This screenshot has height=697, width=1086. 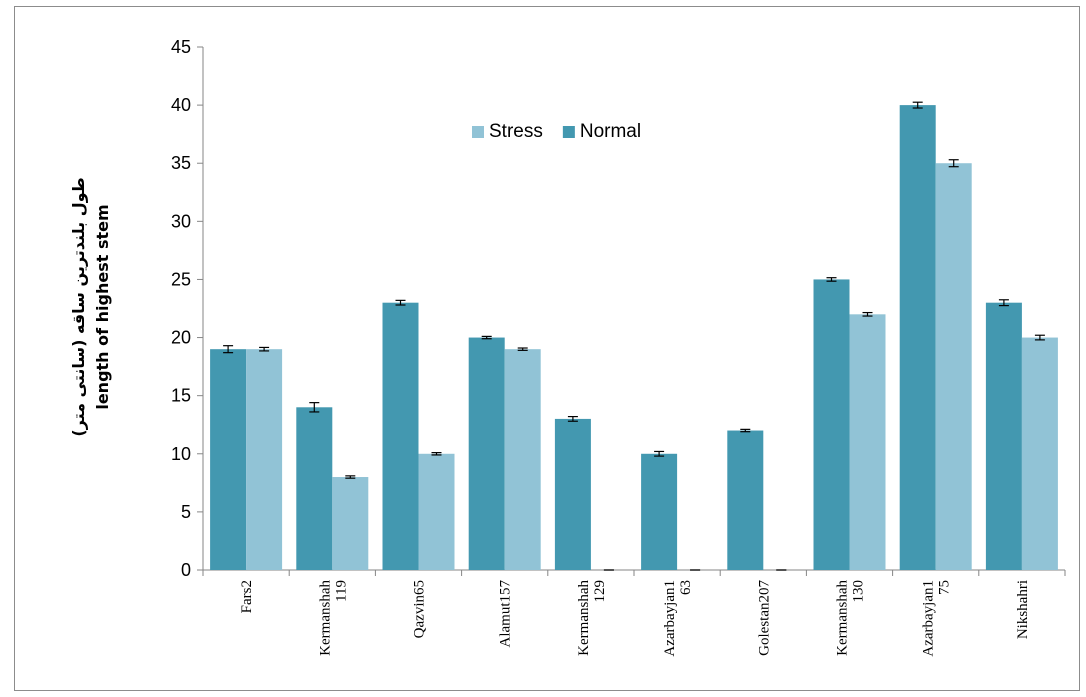 I want to click on y-tick-label: 45, so click(x=181, y=47).